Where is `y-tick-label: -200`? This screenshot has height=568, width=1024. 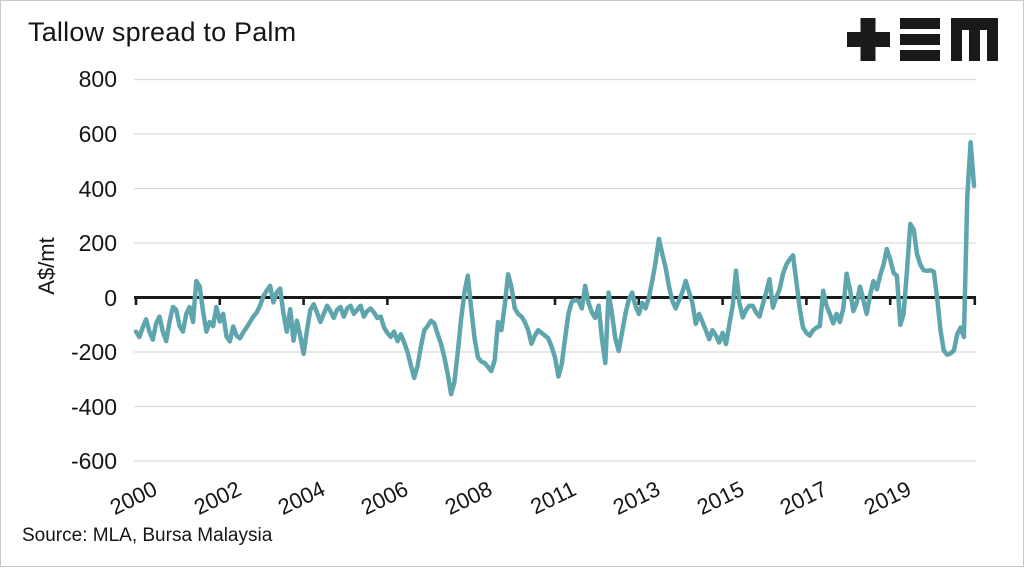 y-tick-label: -200 is located at coordinates (93, 352).